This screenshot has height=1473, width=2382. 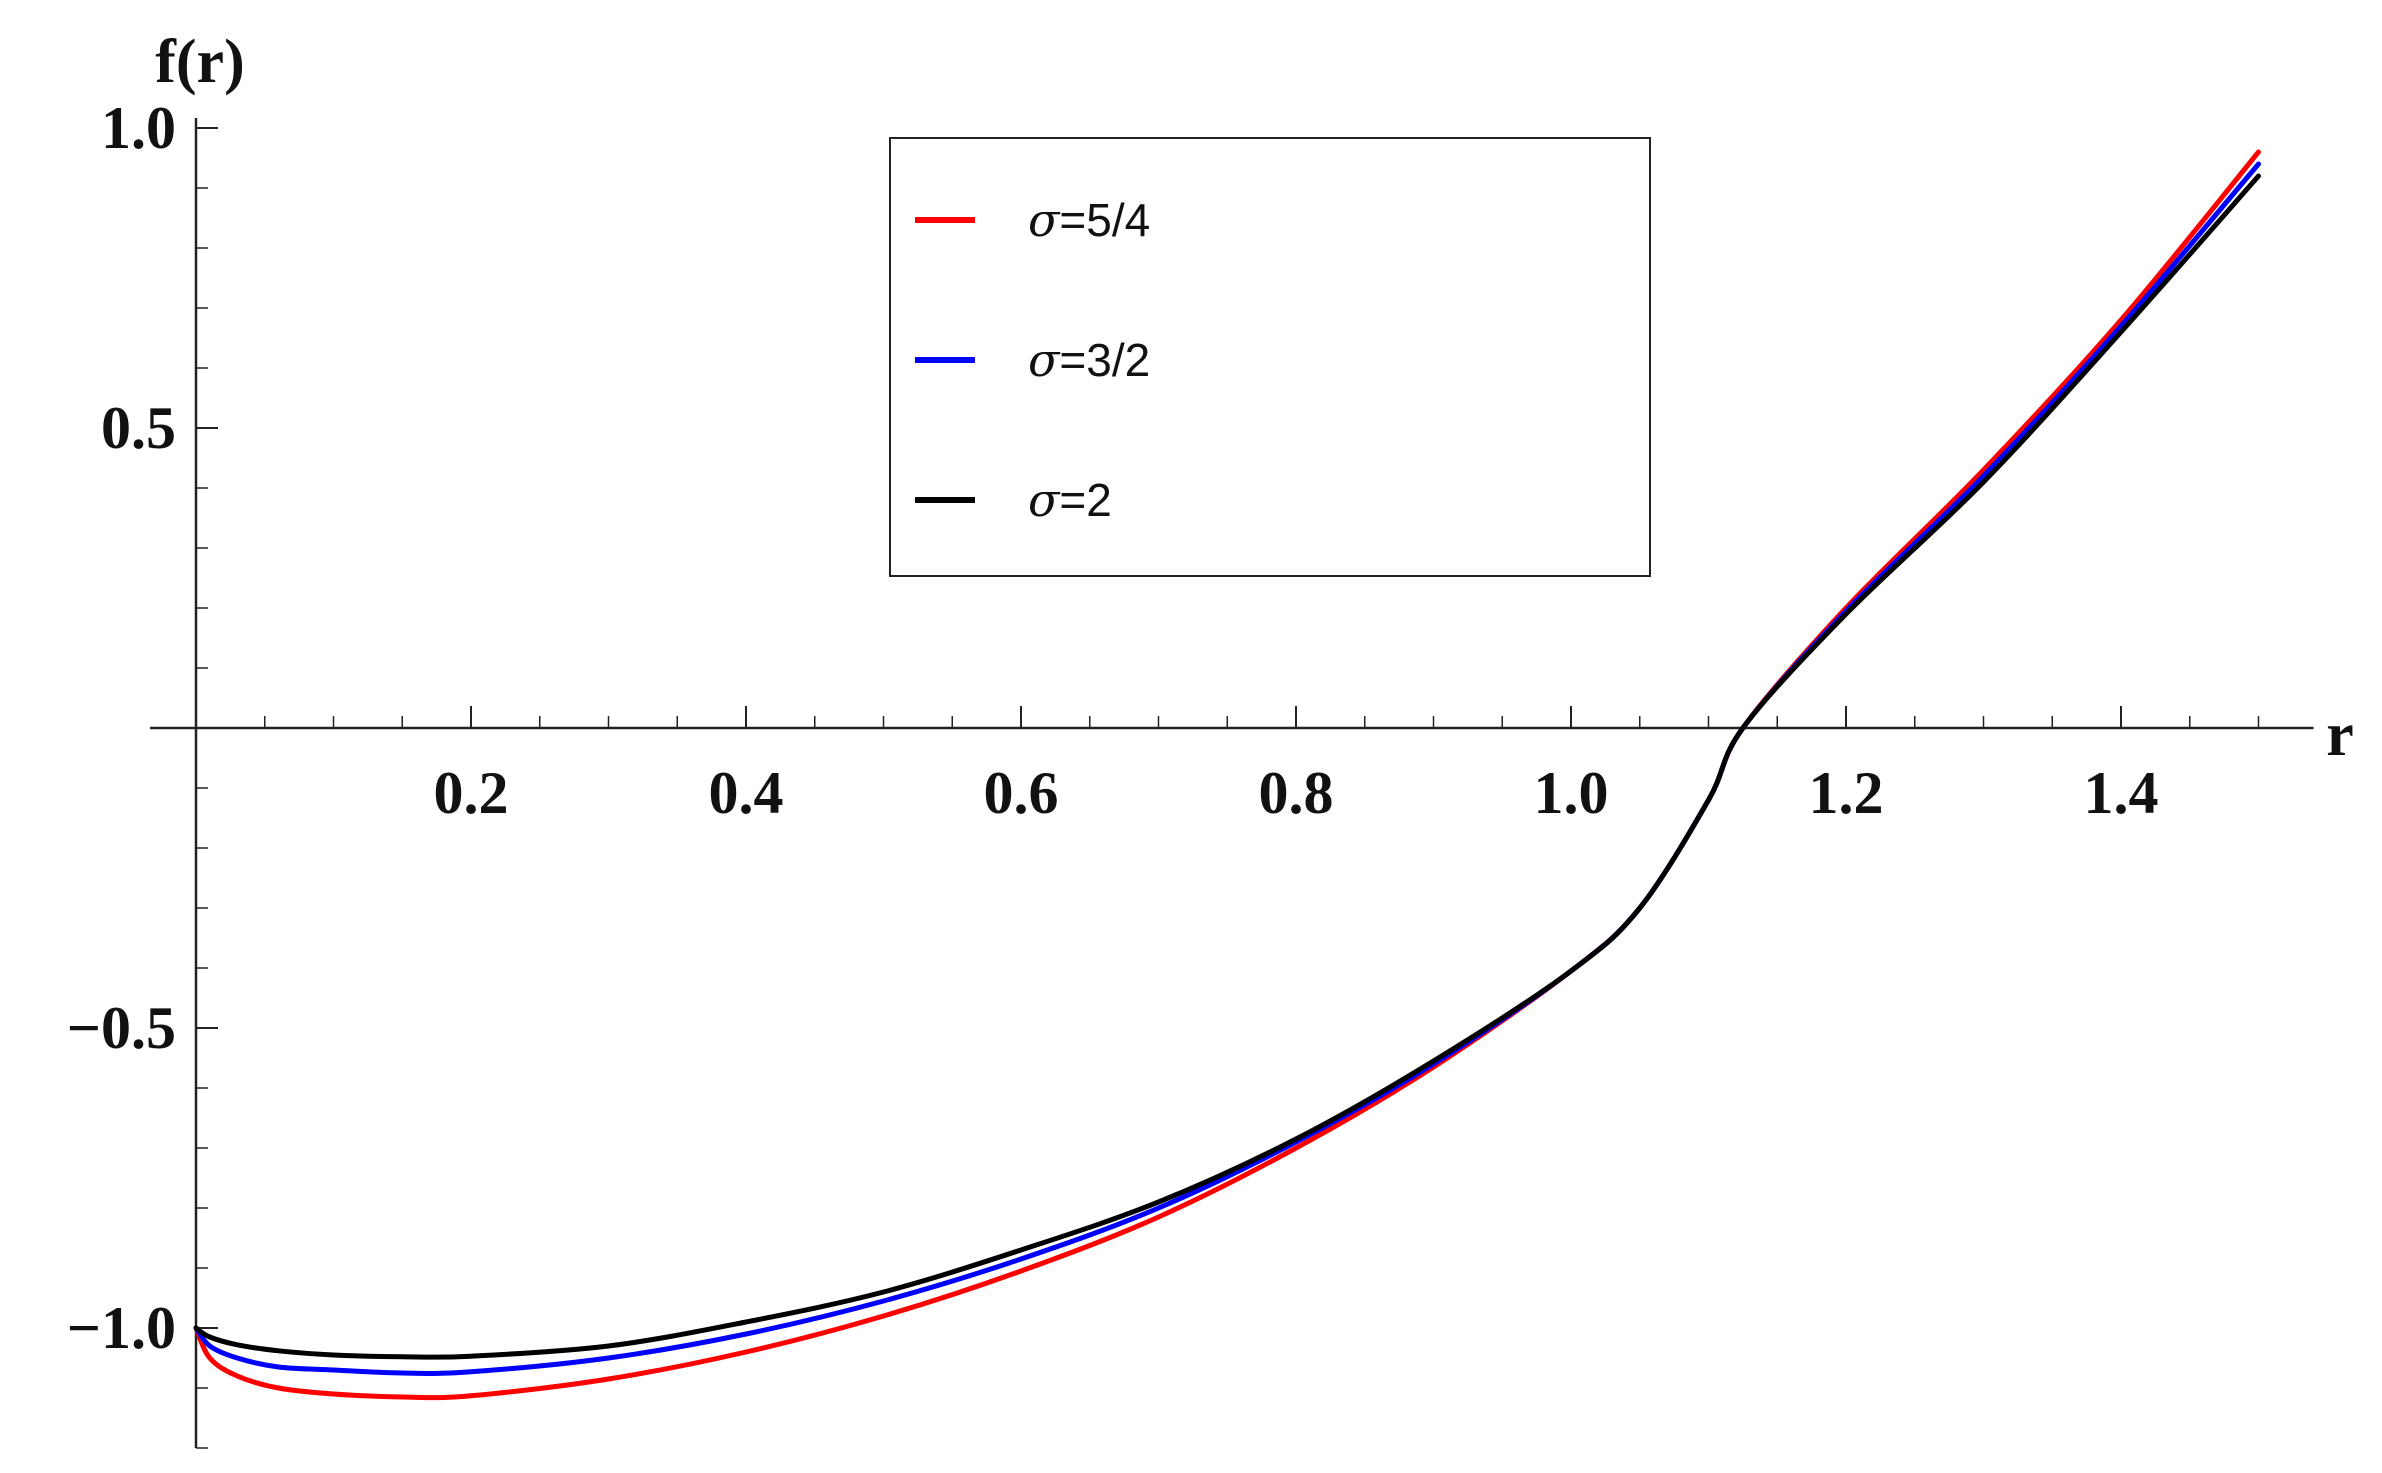 I want to click on legend-label: σ=5/4, so click(x=1089, y=220).